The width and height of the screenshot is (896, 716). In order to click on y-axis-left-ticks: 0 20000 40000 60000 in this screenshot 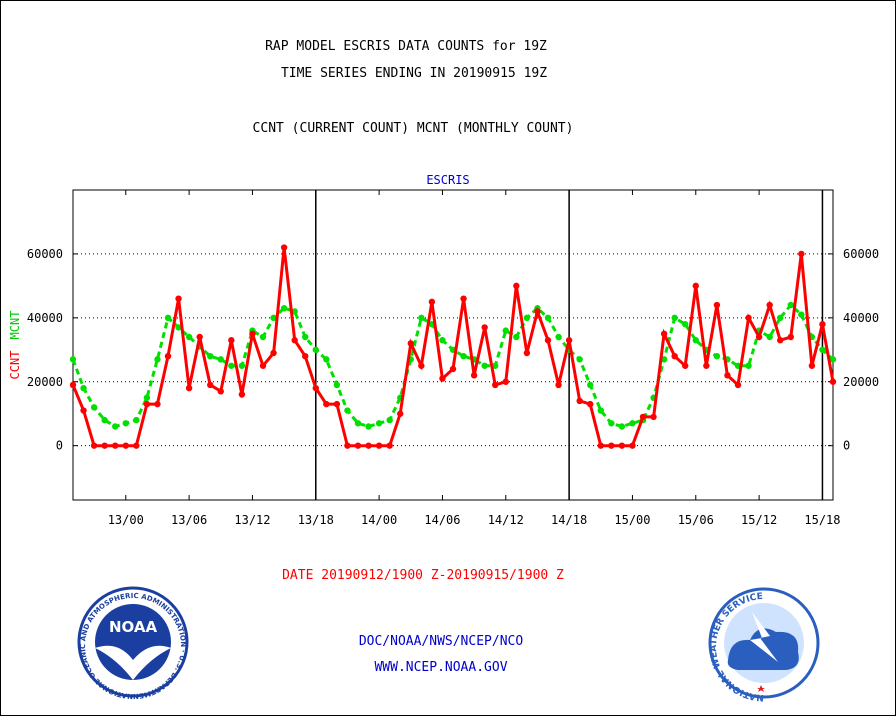, I will do `click(52, 350)`.